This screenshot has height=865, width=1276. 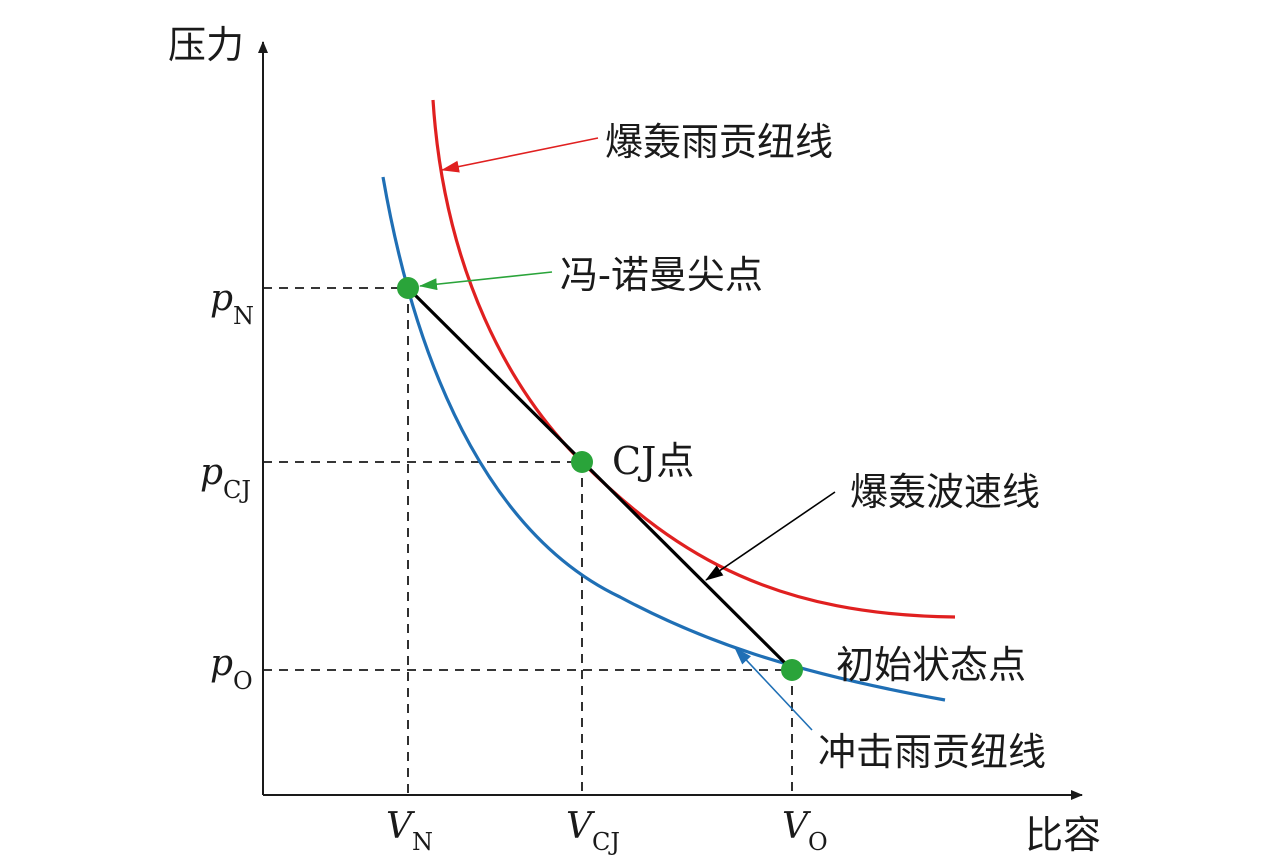 I want to click on von-neumann-arrow, so click(x=486, y=281).